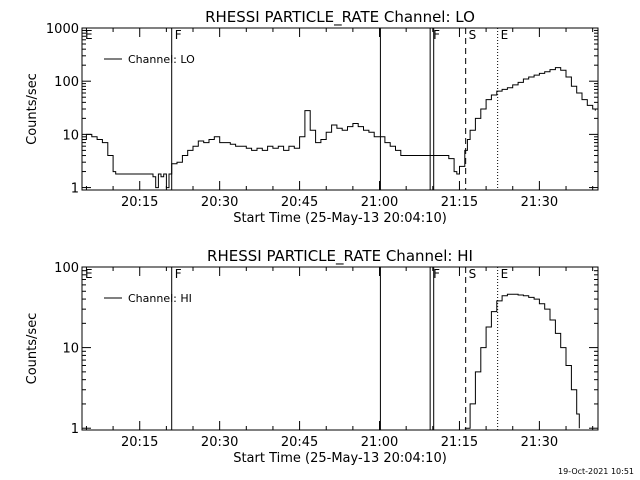  Describe the element at coordinates (340, 17) in the screenshot. I see `chart-title: RHESSI PARTICLE_RATE Channel: LO` at that location.